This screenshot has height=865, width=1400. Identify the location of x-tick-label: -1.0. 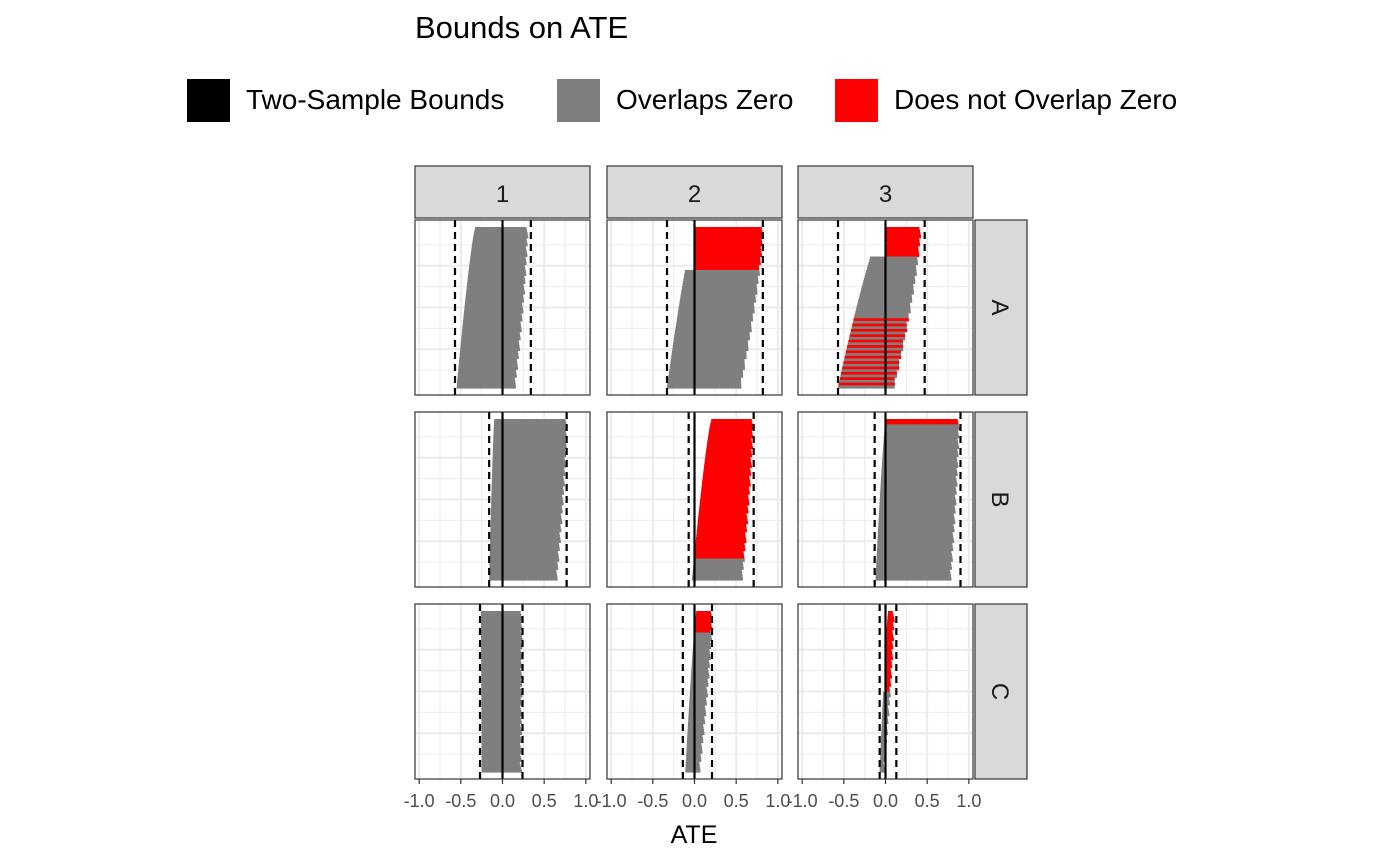
(802, 801).